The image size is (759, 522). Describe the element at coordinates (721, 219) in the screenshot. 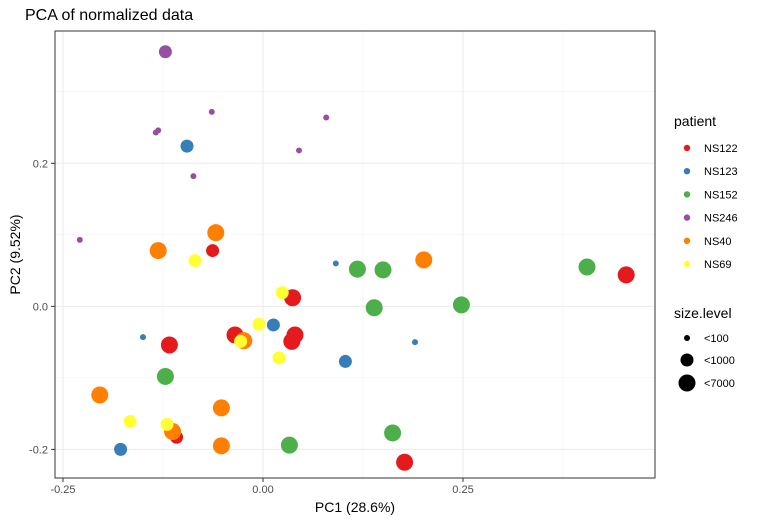

I see `legend-label-ns246: NS246` at that location.